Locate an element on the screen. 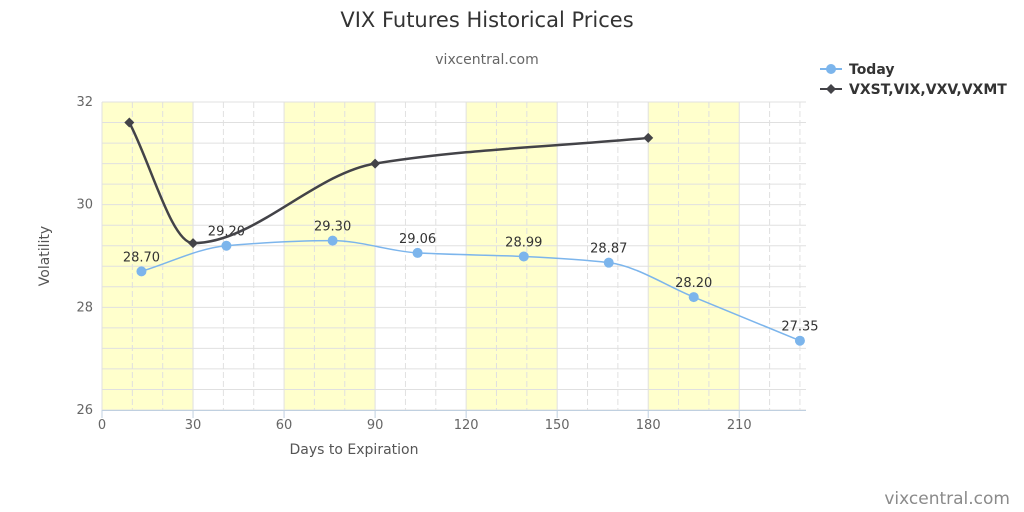 The image size is (1024, 512). data-label: 28.87 is located at coordinates (608, 249).